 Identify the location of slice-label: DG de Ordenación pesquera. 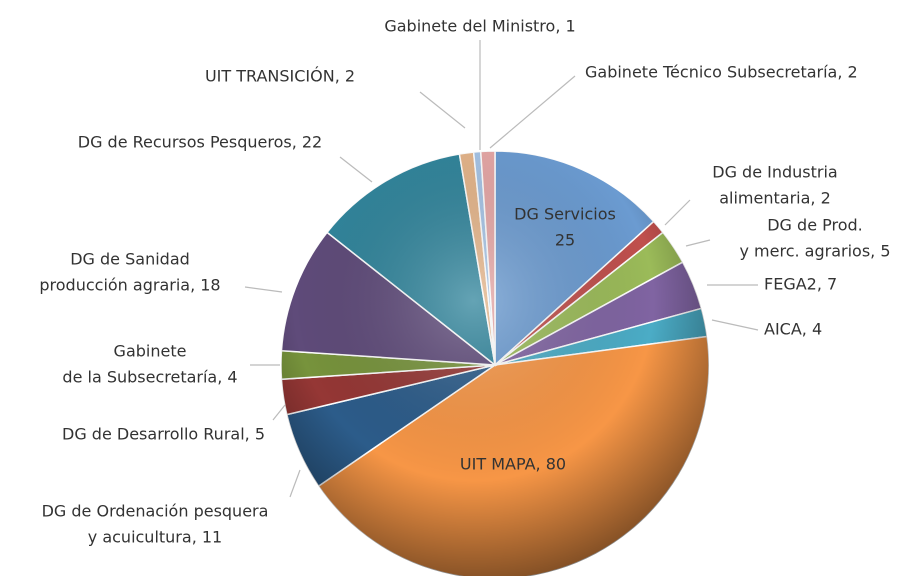
(155, 511).